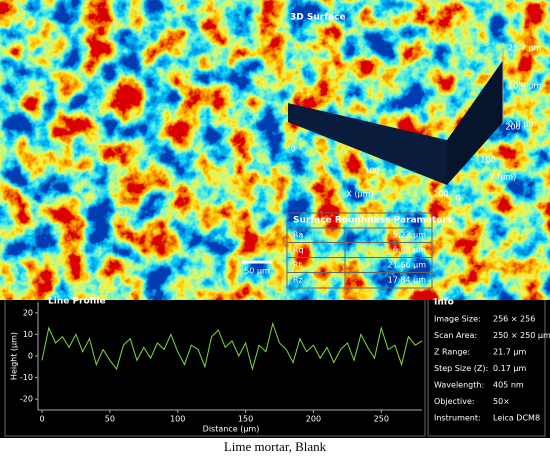 This screenshot has height=458, width=550. What do you see at coordinates (24, 218) in the screenshot?
I see `colorbar-min: 0.0 µm` at bounding box center [24, 218].